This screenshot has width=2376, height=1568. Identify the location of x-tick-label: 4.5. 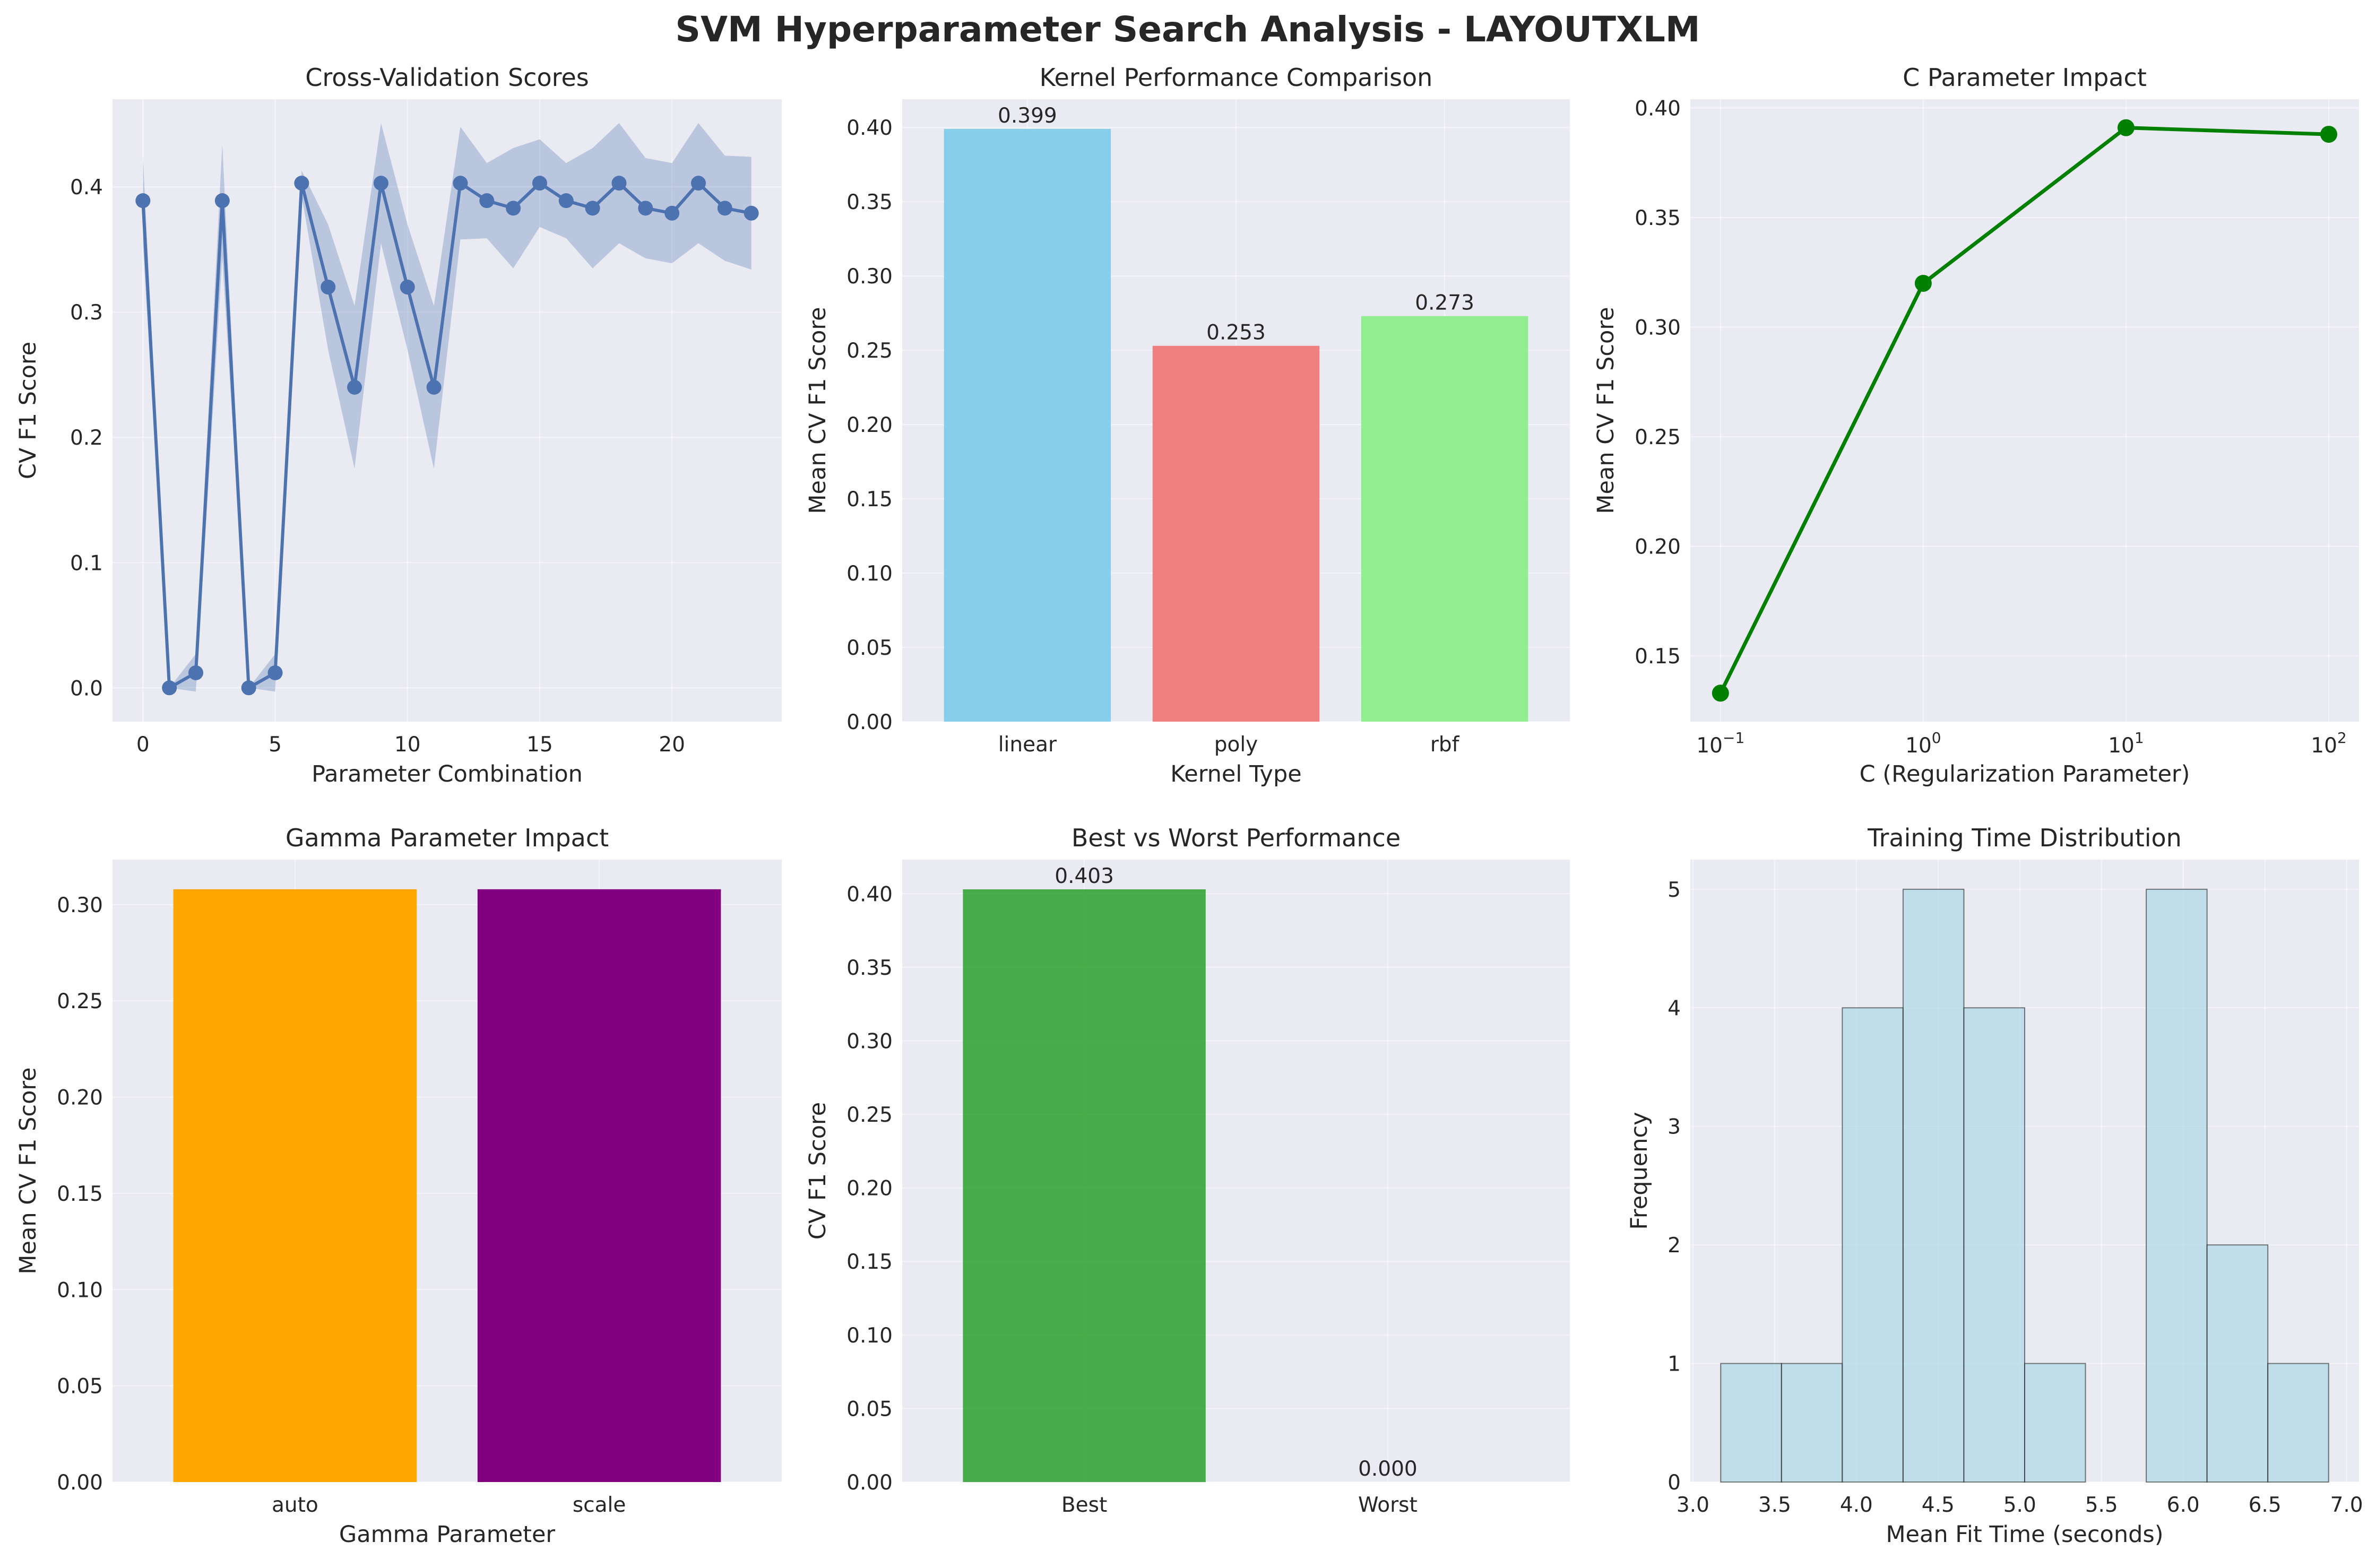
(1938, 1505).